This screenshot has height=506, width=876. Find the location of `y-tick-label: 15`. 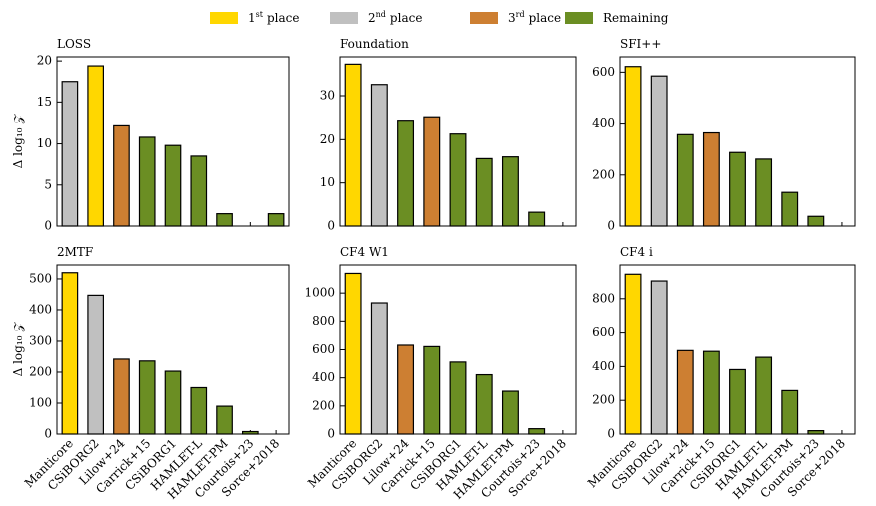

y-tick-label: 15 is located at coordinates (44, 102).